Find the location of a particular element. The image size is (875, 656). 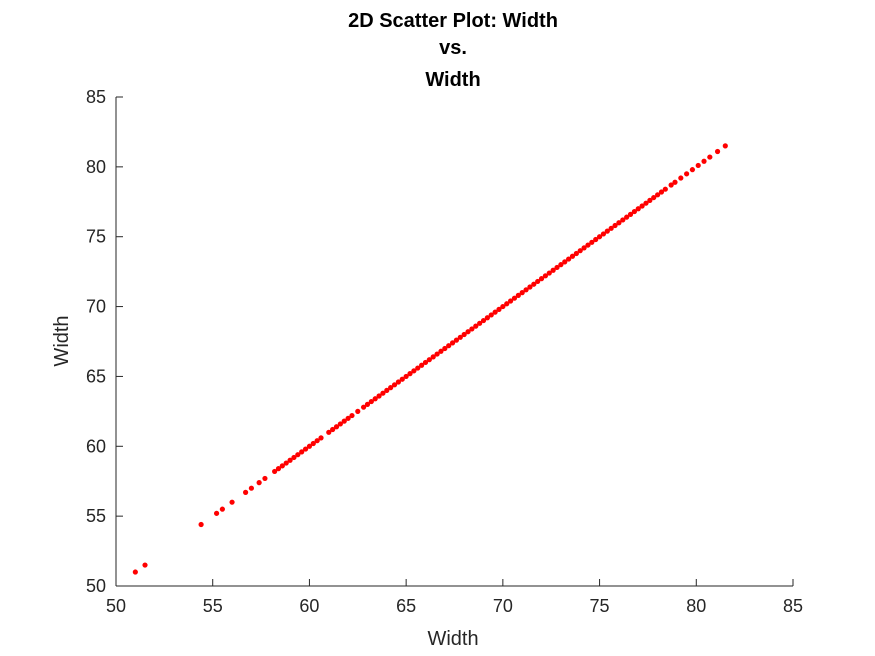

y-tick-label: 70 is located at coordinates (96, 307).